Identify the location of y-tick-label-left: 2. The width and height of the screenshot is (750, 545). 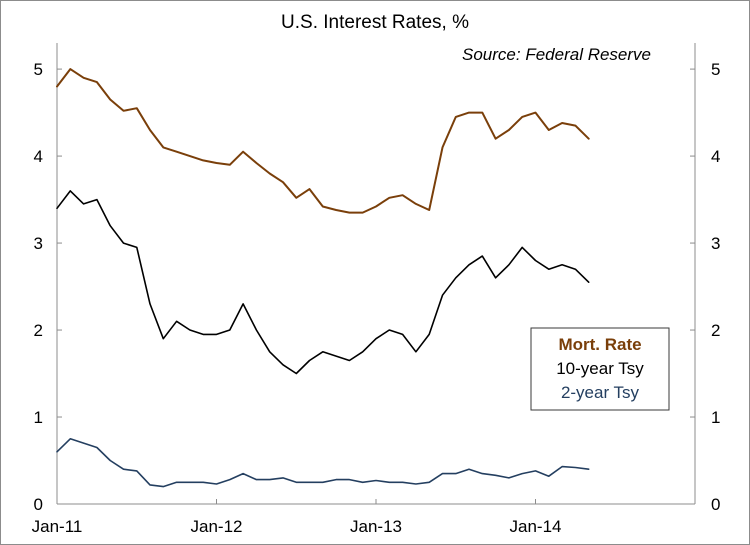
(38, 330).